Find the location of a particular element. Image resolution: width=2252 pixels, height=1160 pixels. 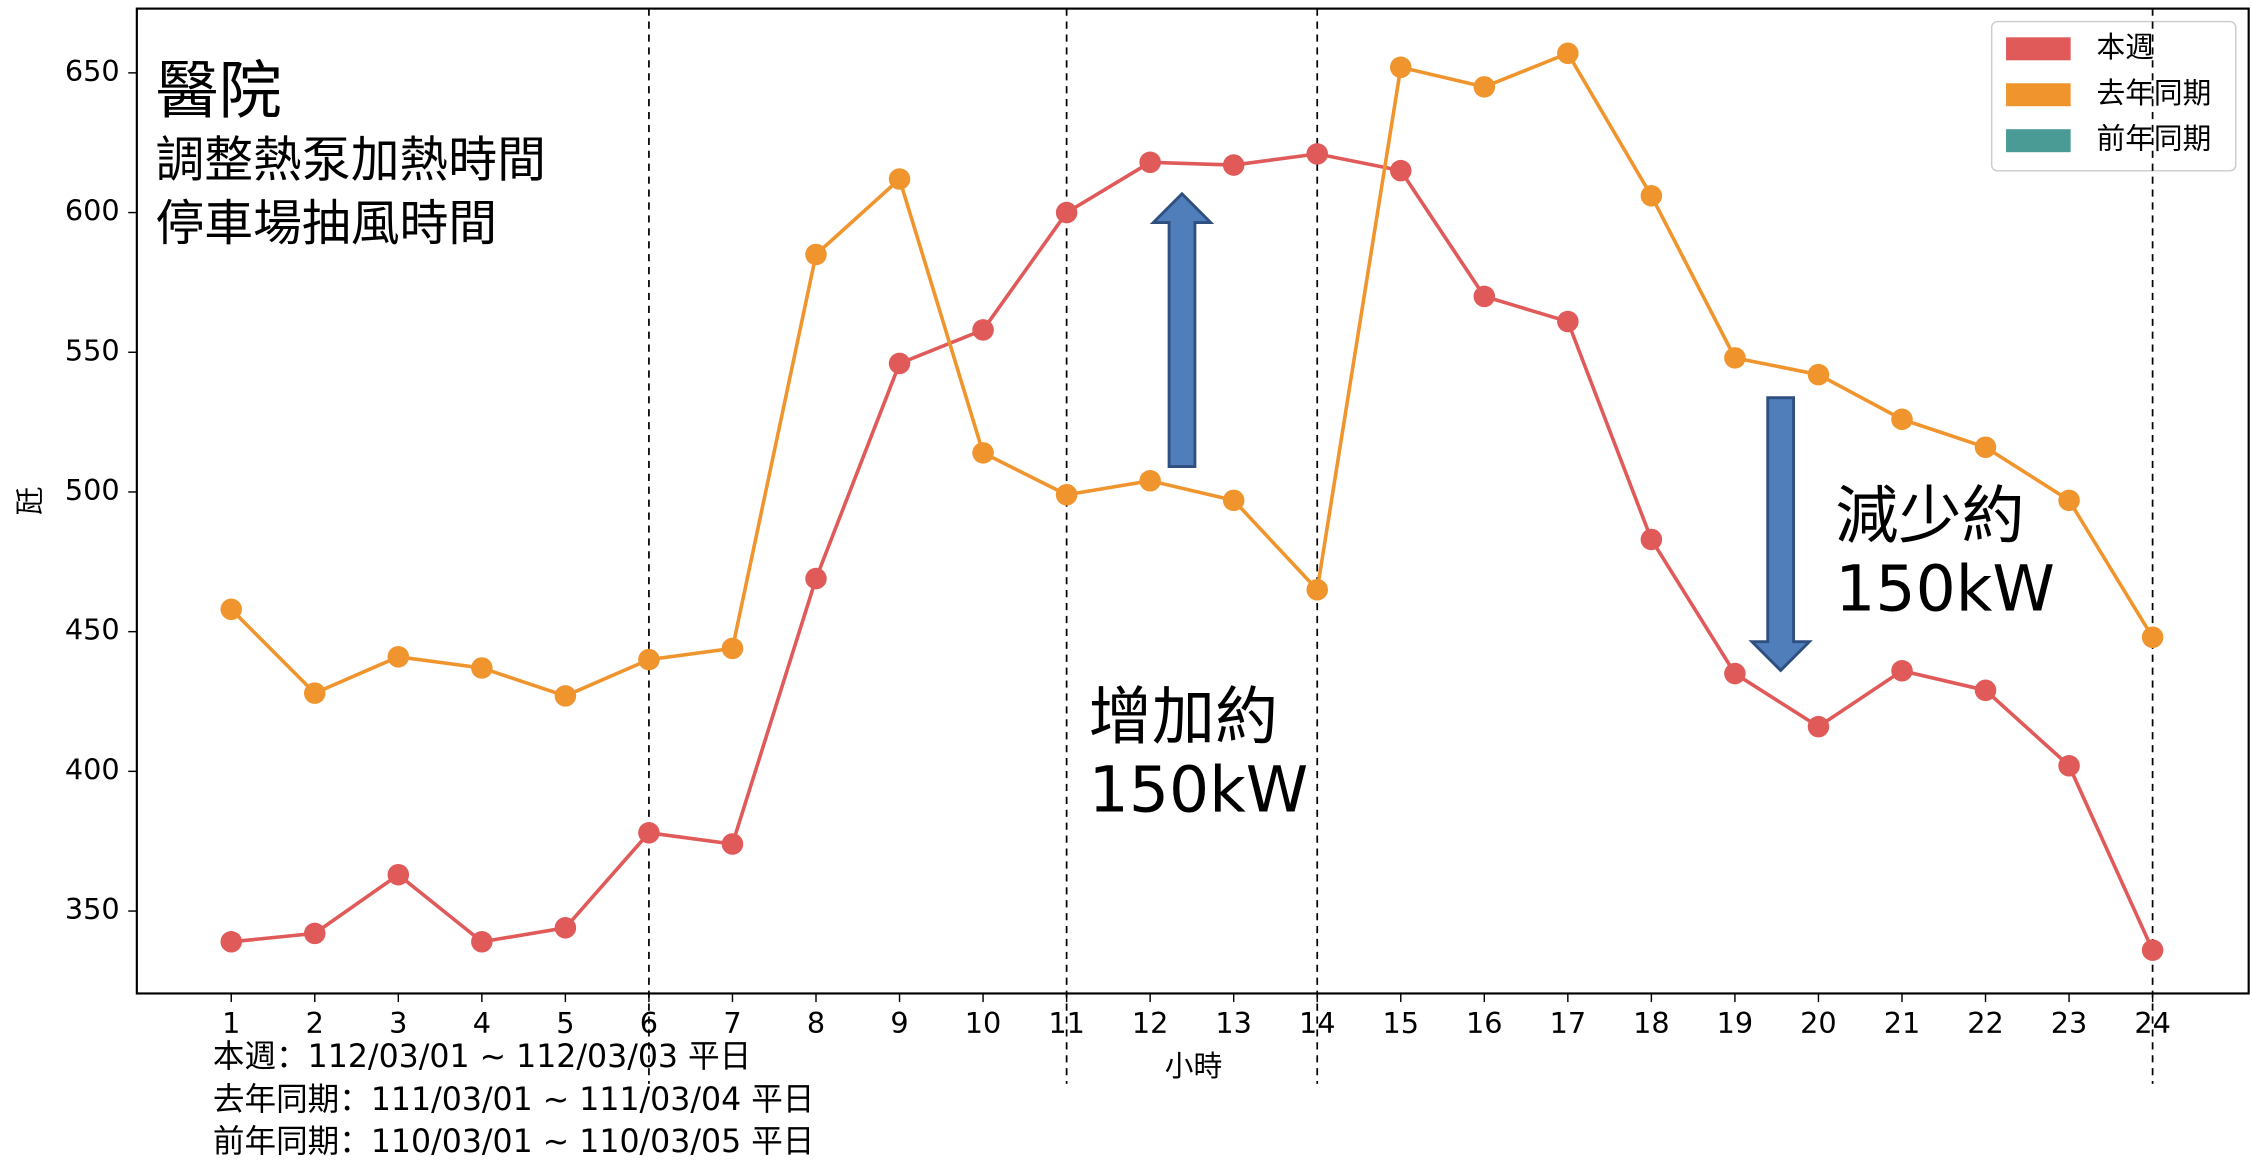

x-tick-label: 23 is located at coordinates (2069, 1023).